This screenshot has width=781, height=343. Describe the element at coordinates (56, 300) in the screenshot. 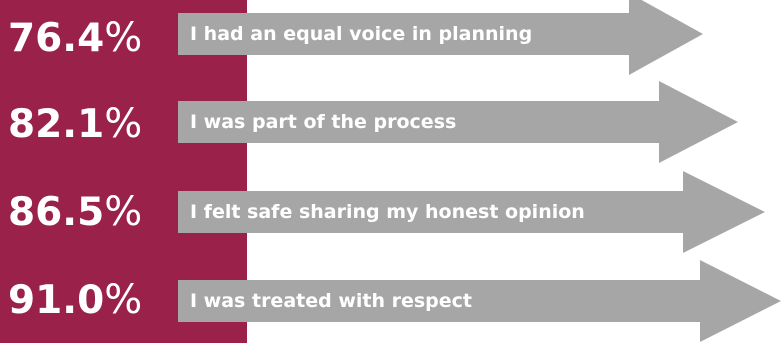

I see `percent-number-4: 91.0` at that location.